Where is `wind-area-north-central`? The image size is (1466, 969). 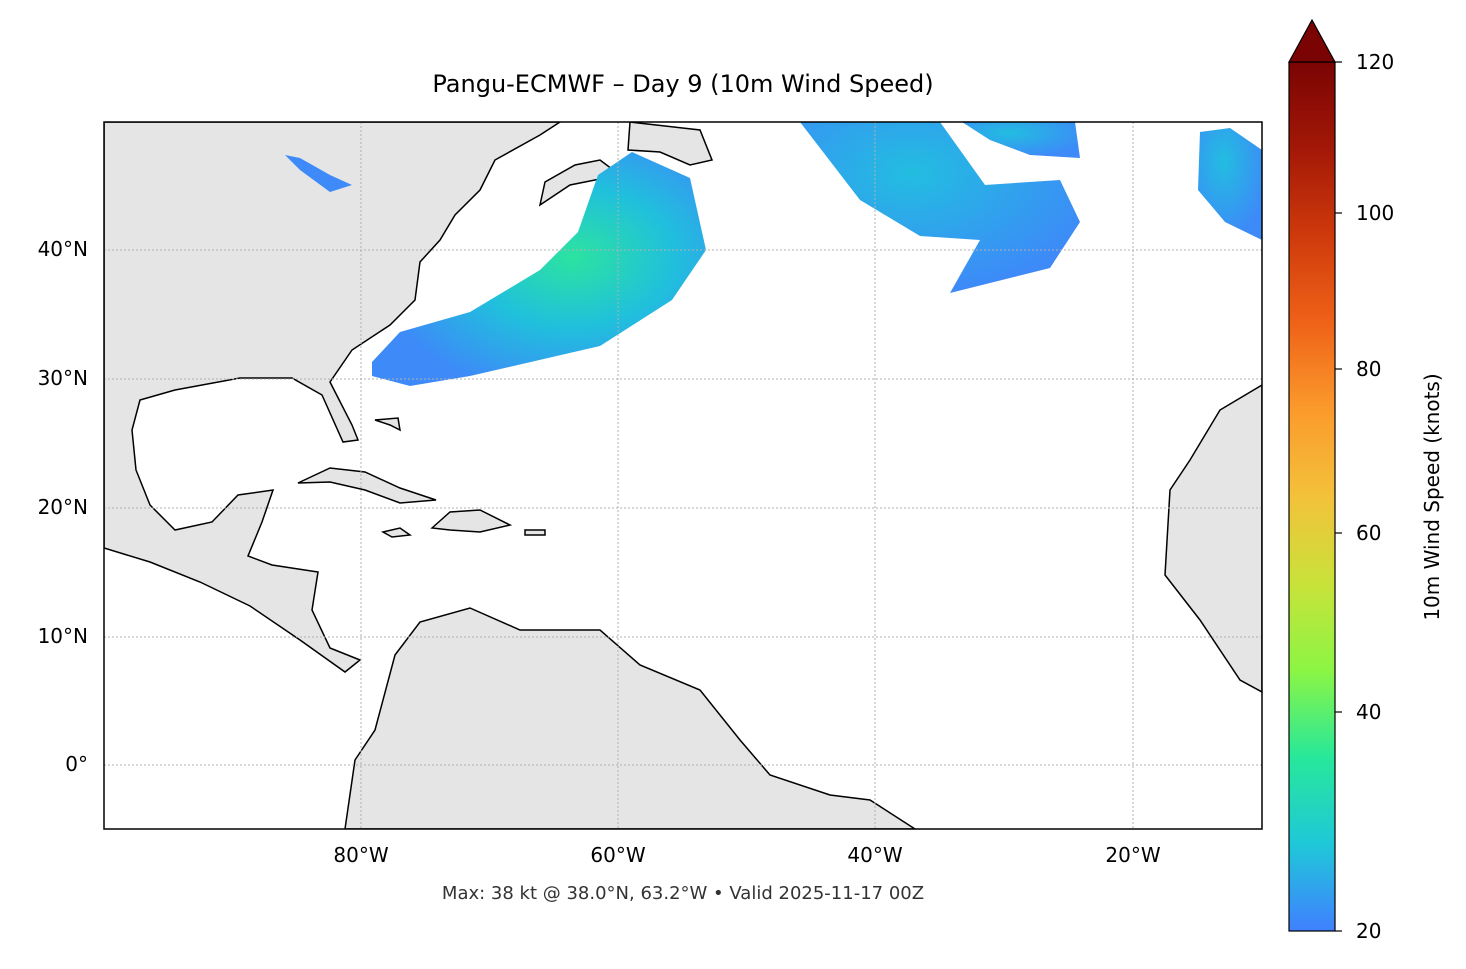 wind-area-north-central is located at coordinates (1021, 140).